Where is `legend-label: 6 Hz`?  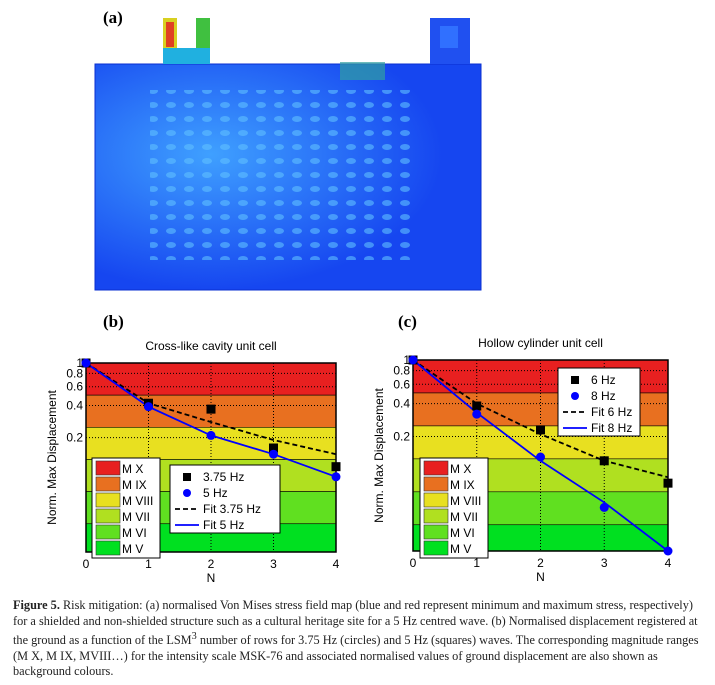
legend-label: 6 Hz is located at coordinates (603, 380).